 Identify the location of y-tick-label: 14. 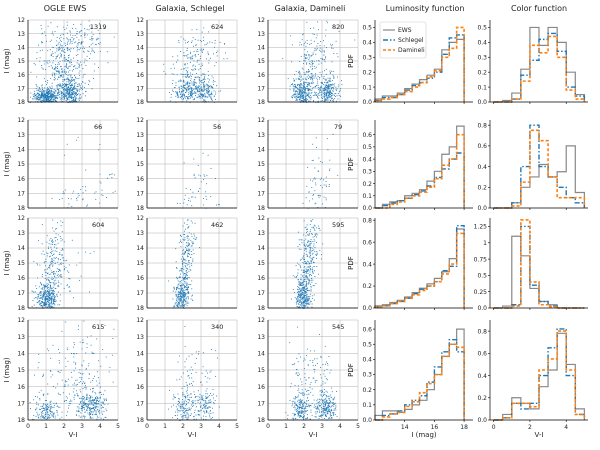
(261, 248).